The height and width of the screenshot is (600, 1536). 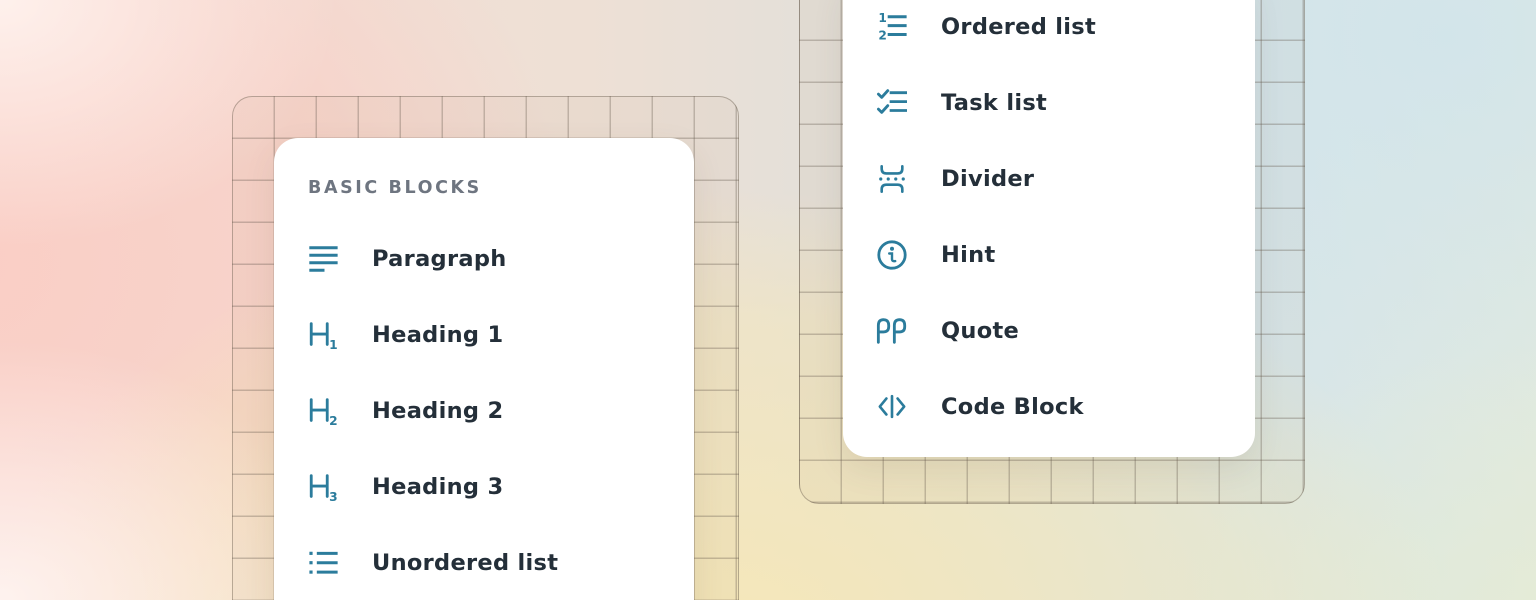 What do you see at coordinates (333, 496) in the screenshot?
I see `svg-text: 3` at bounding box center [333, 496].